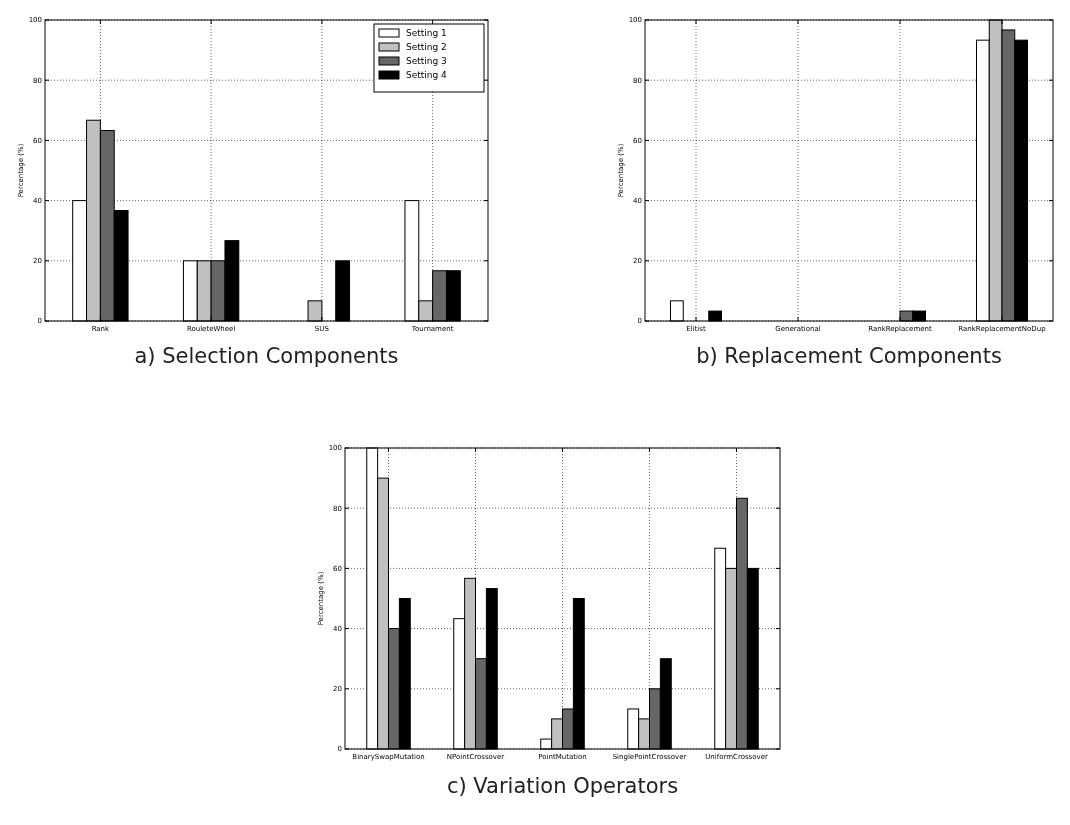 This screenshot has height=825, width=1070. I want to click on legend-label: Setting 3, so click(426, 61).